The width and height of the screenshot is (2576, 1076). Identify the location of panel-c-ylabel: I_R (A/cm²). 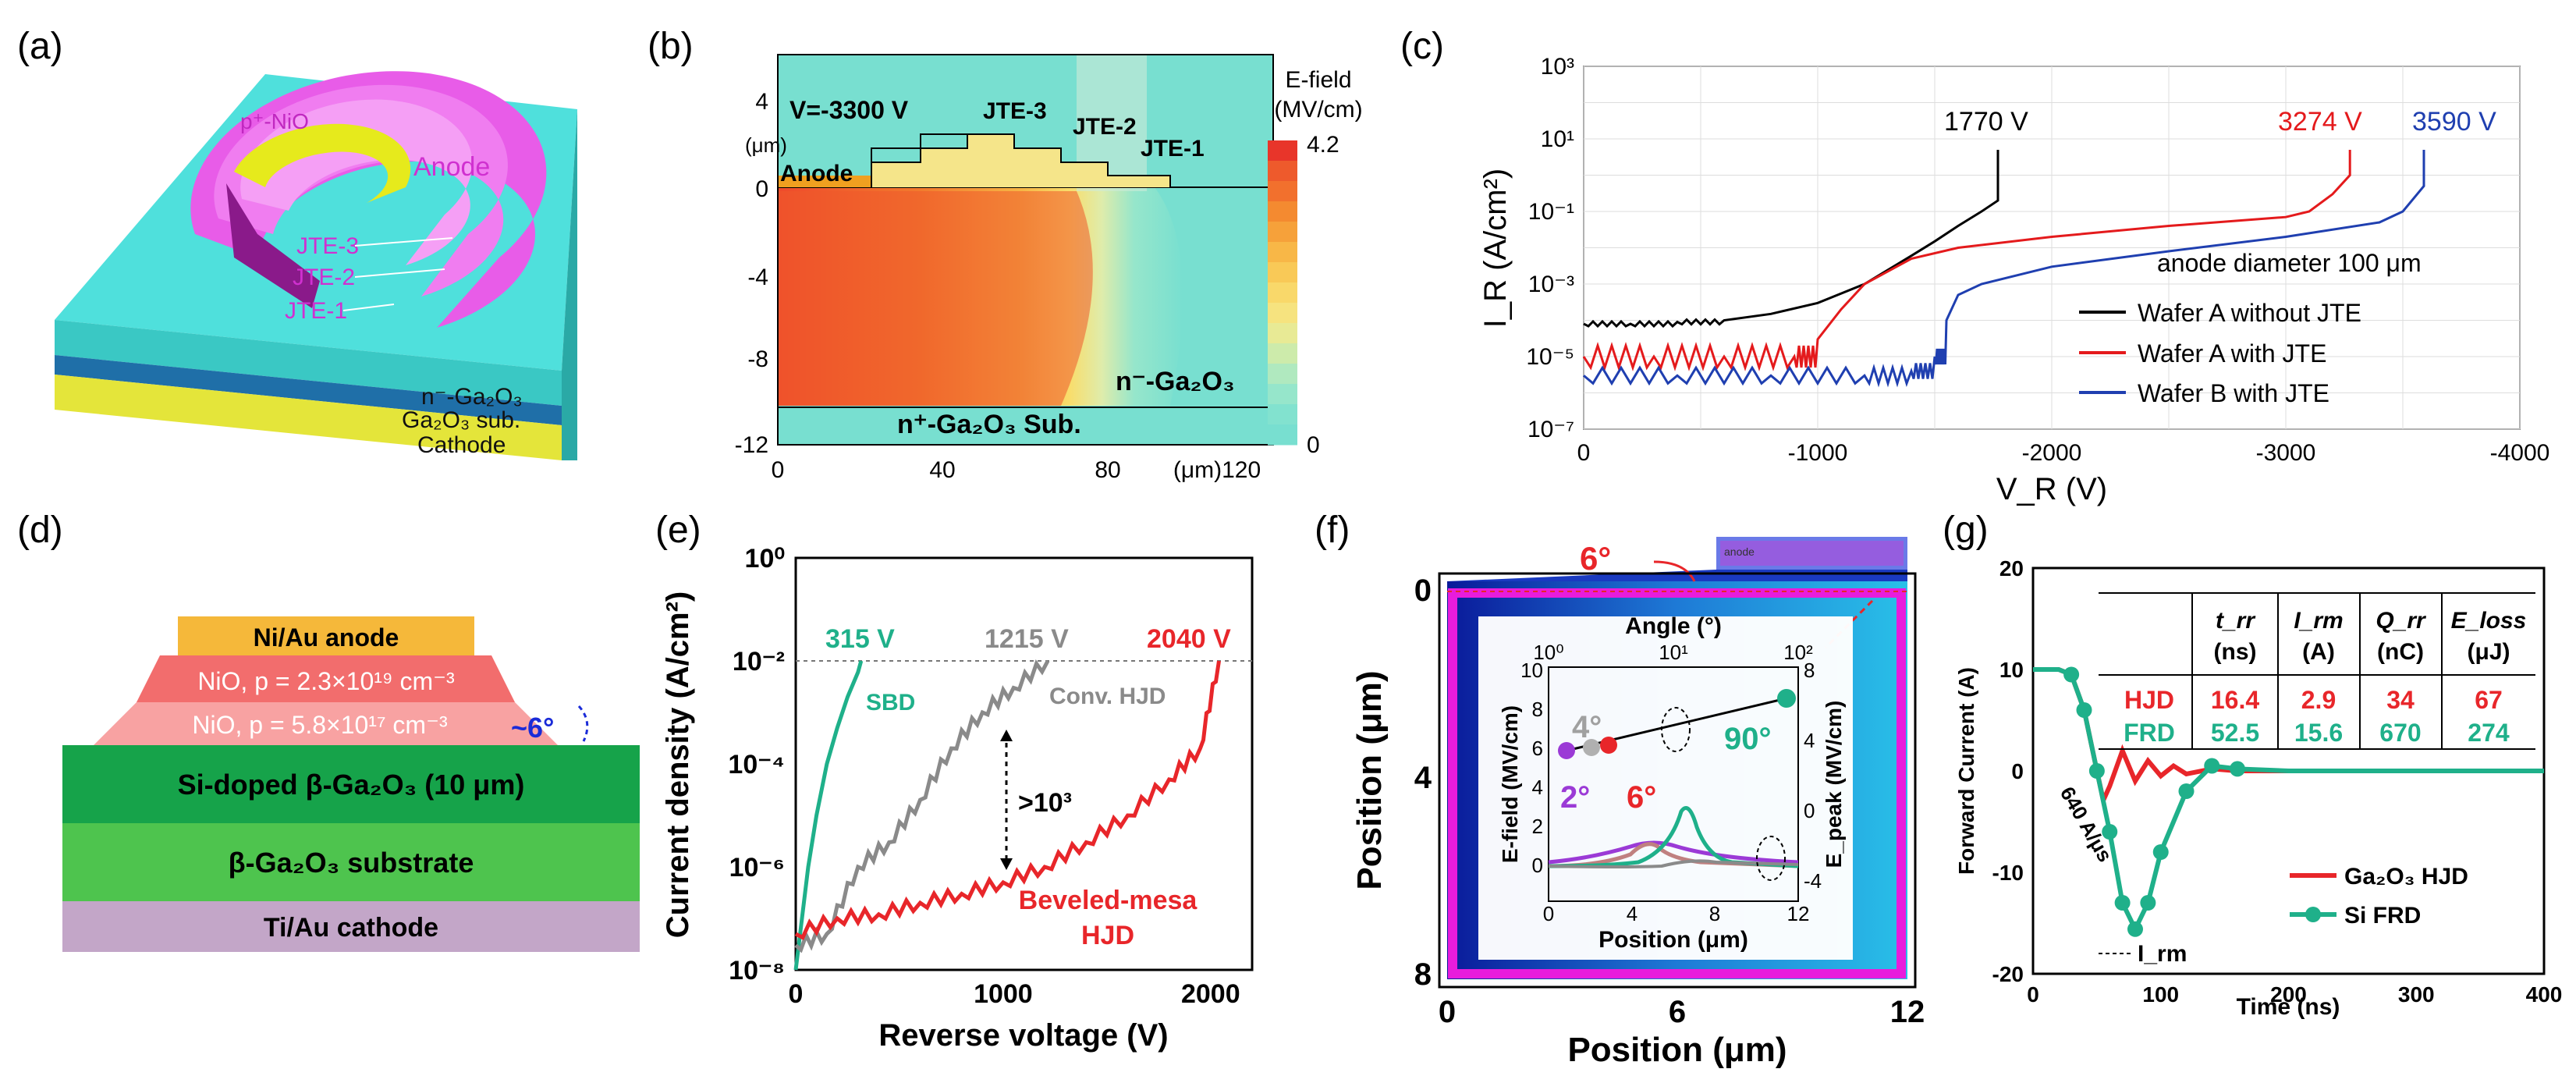
(1495, 249).